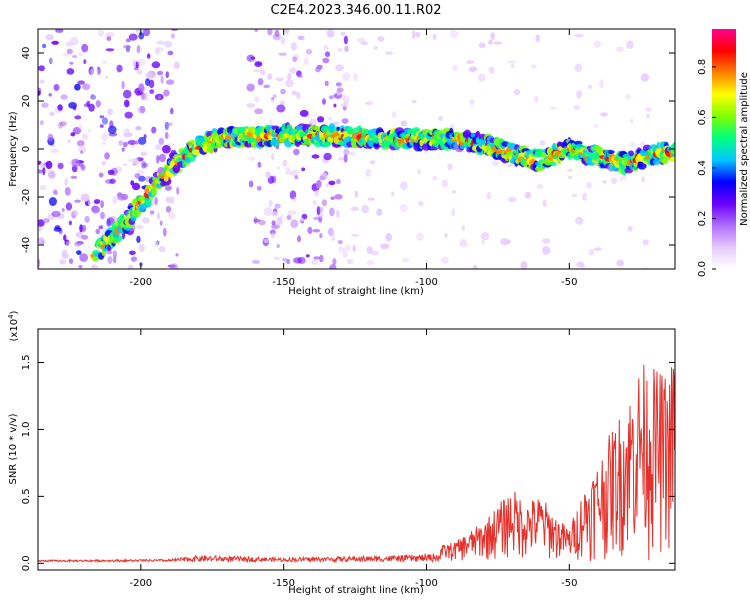 Image resolution: width=750 pixels, height=600 pixels. I want to click on colorbar-tick-label: 0.4, so click(702, 168).